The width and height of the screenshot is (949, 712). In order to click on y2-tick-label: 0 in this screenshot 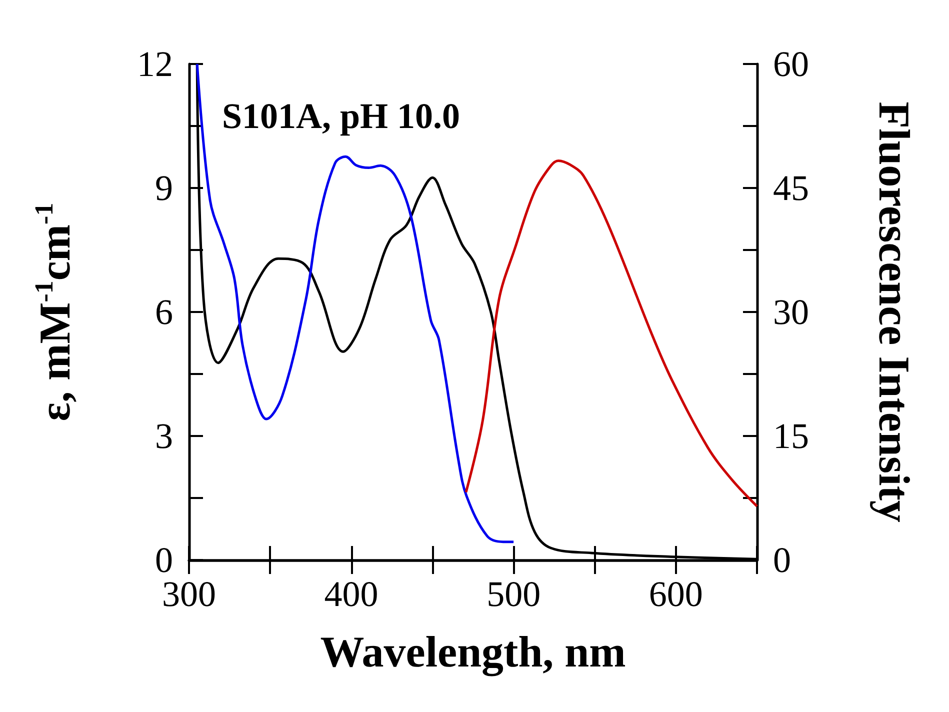, I will do `click(782, 560)`.